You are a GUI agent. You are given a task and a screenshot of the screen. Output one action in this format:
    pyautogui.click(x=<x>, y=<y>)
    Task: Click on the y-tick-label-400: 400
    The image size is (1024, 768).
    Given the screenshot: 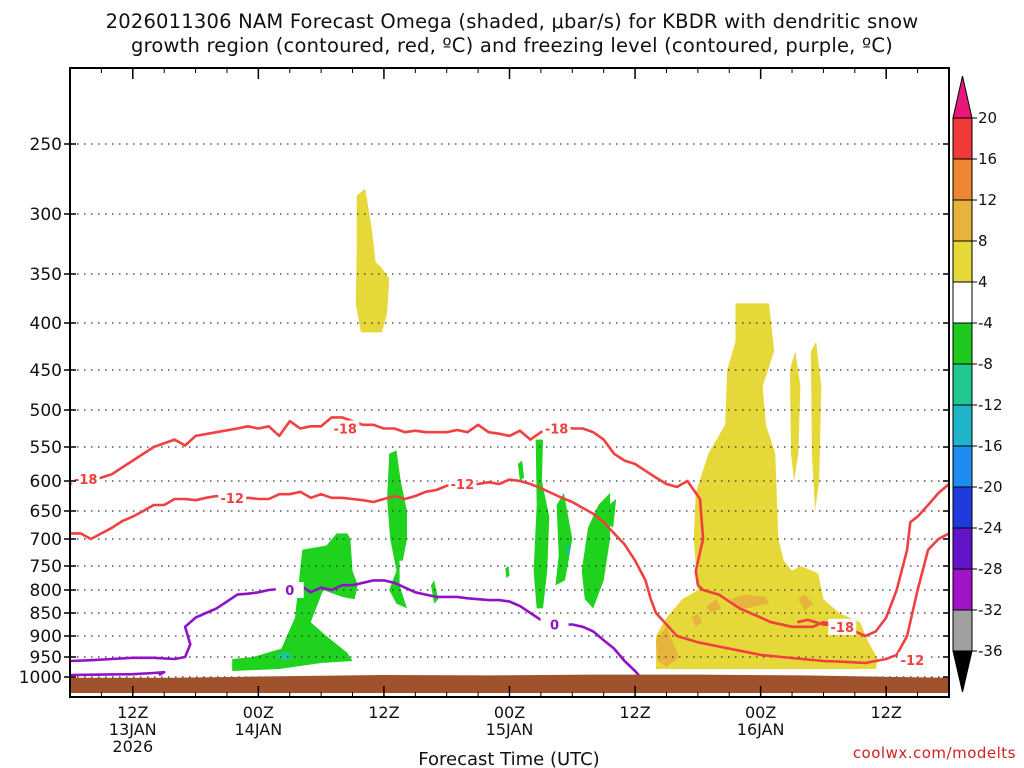 What is the action you would take?
    pyautogui.click(x=46, y=324)
    